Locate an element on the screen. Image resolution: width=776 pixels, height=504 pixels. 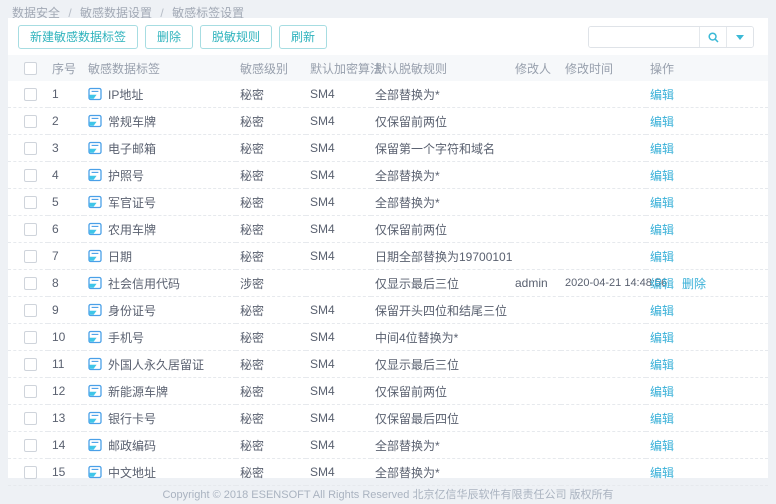
row-label: 外国人永久居留证 is located at coordinates (156, 364).